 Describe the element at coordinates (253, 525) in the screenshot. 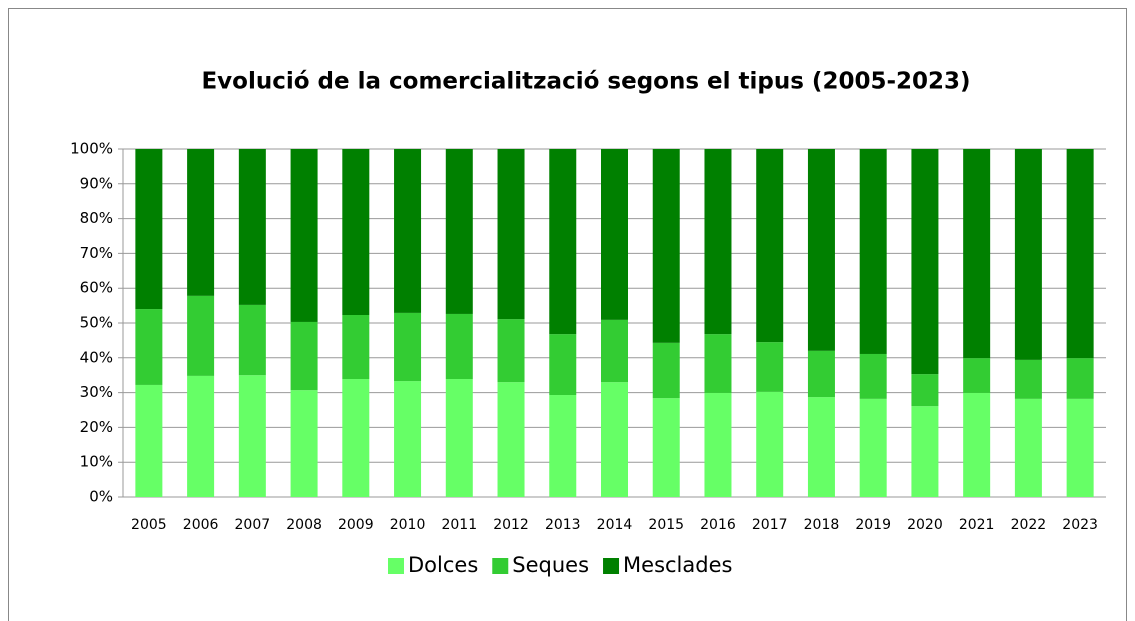

I see `x-tick-label: 2007` at that location.